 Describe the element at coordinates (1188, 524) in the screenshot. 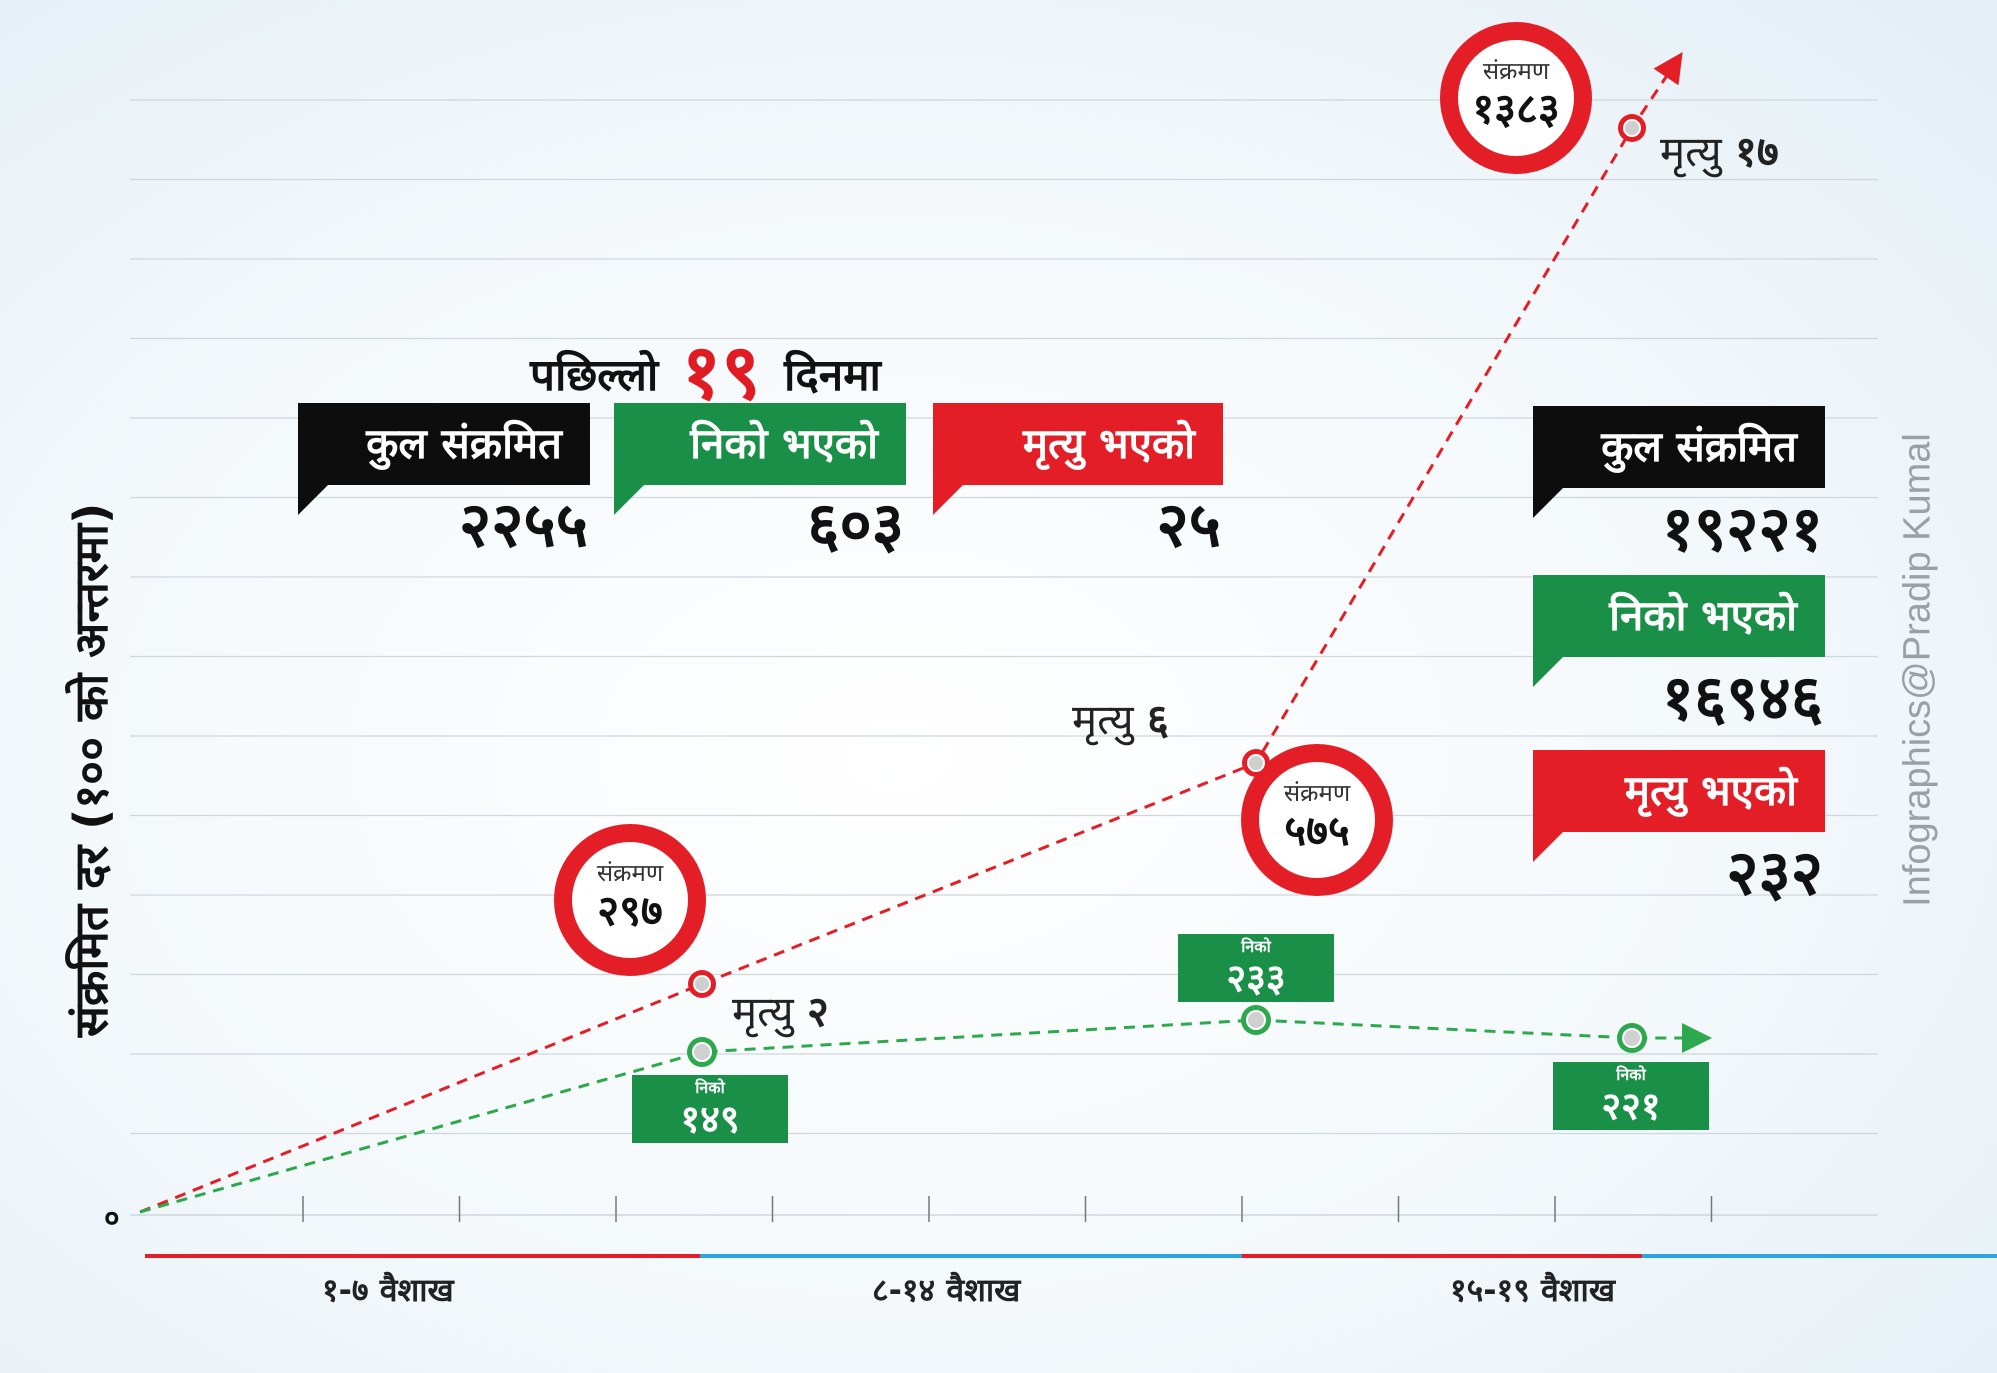

I see `deaths-value: २५` at that location.